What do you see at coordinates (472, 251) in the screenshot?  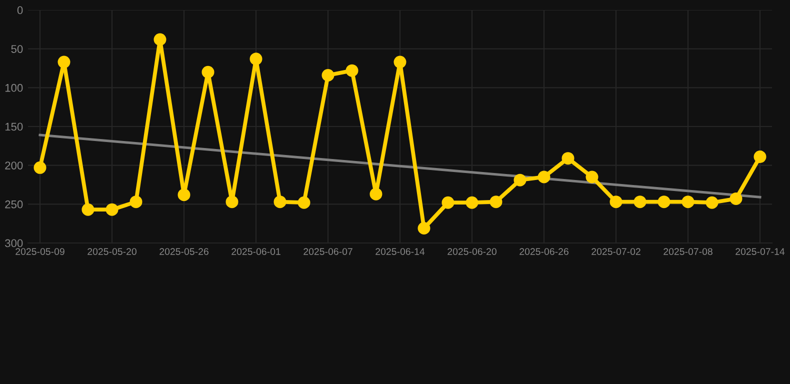 I see `x-tick-label: 2025-06-20` at bounding box center [472, 251].